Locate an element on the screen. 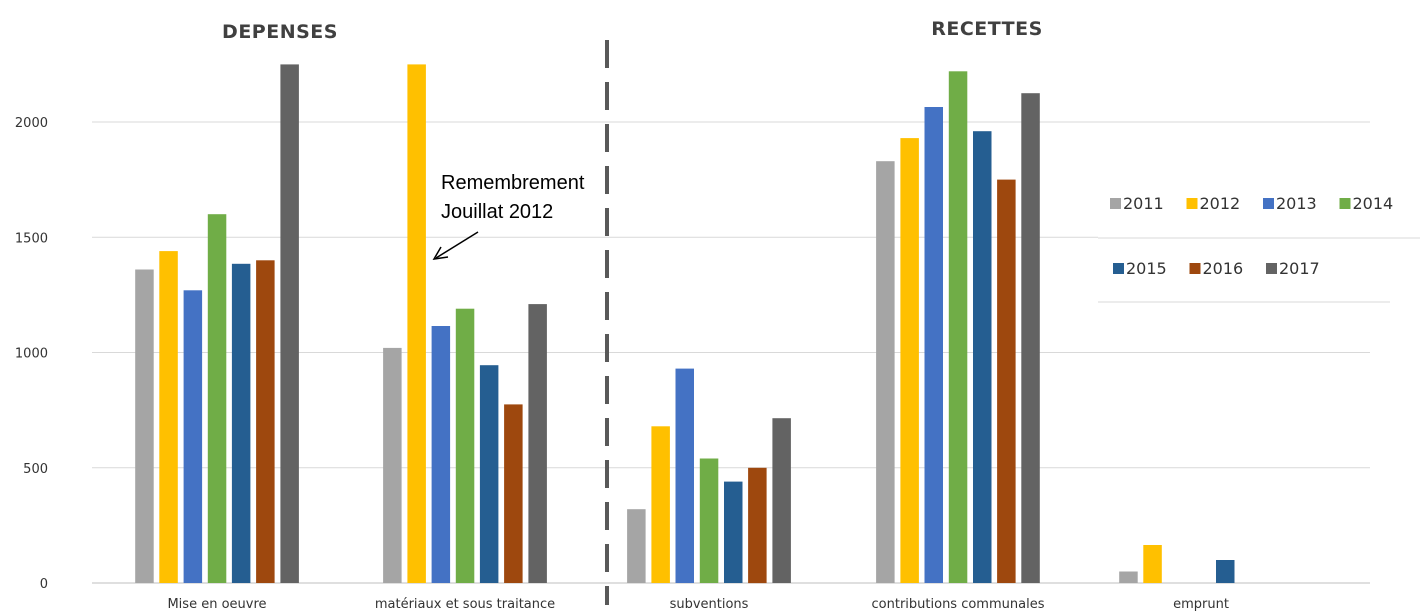  section-title-depenses: DEPENSES is located at coordinates (280, 32).